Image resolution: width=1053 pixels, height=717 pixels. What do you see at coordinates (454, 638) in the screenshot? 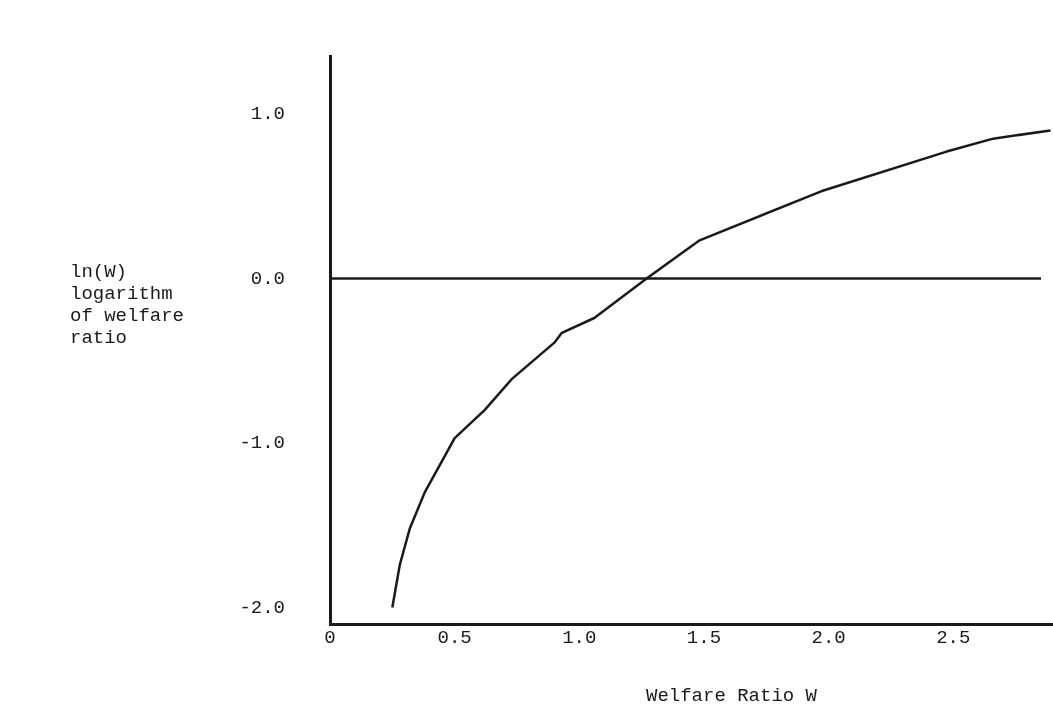
I see `x-tick-label: 0.5` at bounding box center [454, 638].